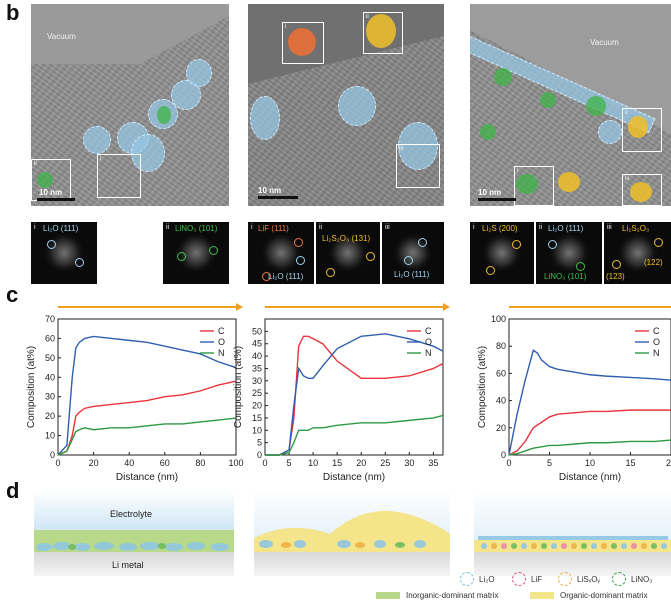 The image size is (671, 604). Describe the element at coordinates (13, 490) in the screenshot. I see `panel-d-letter: d` at that location.